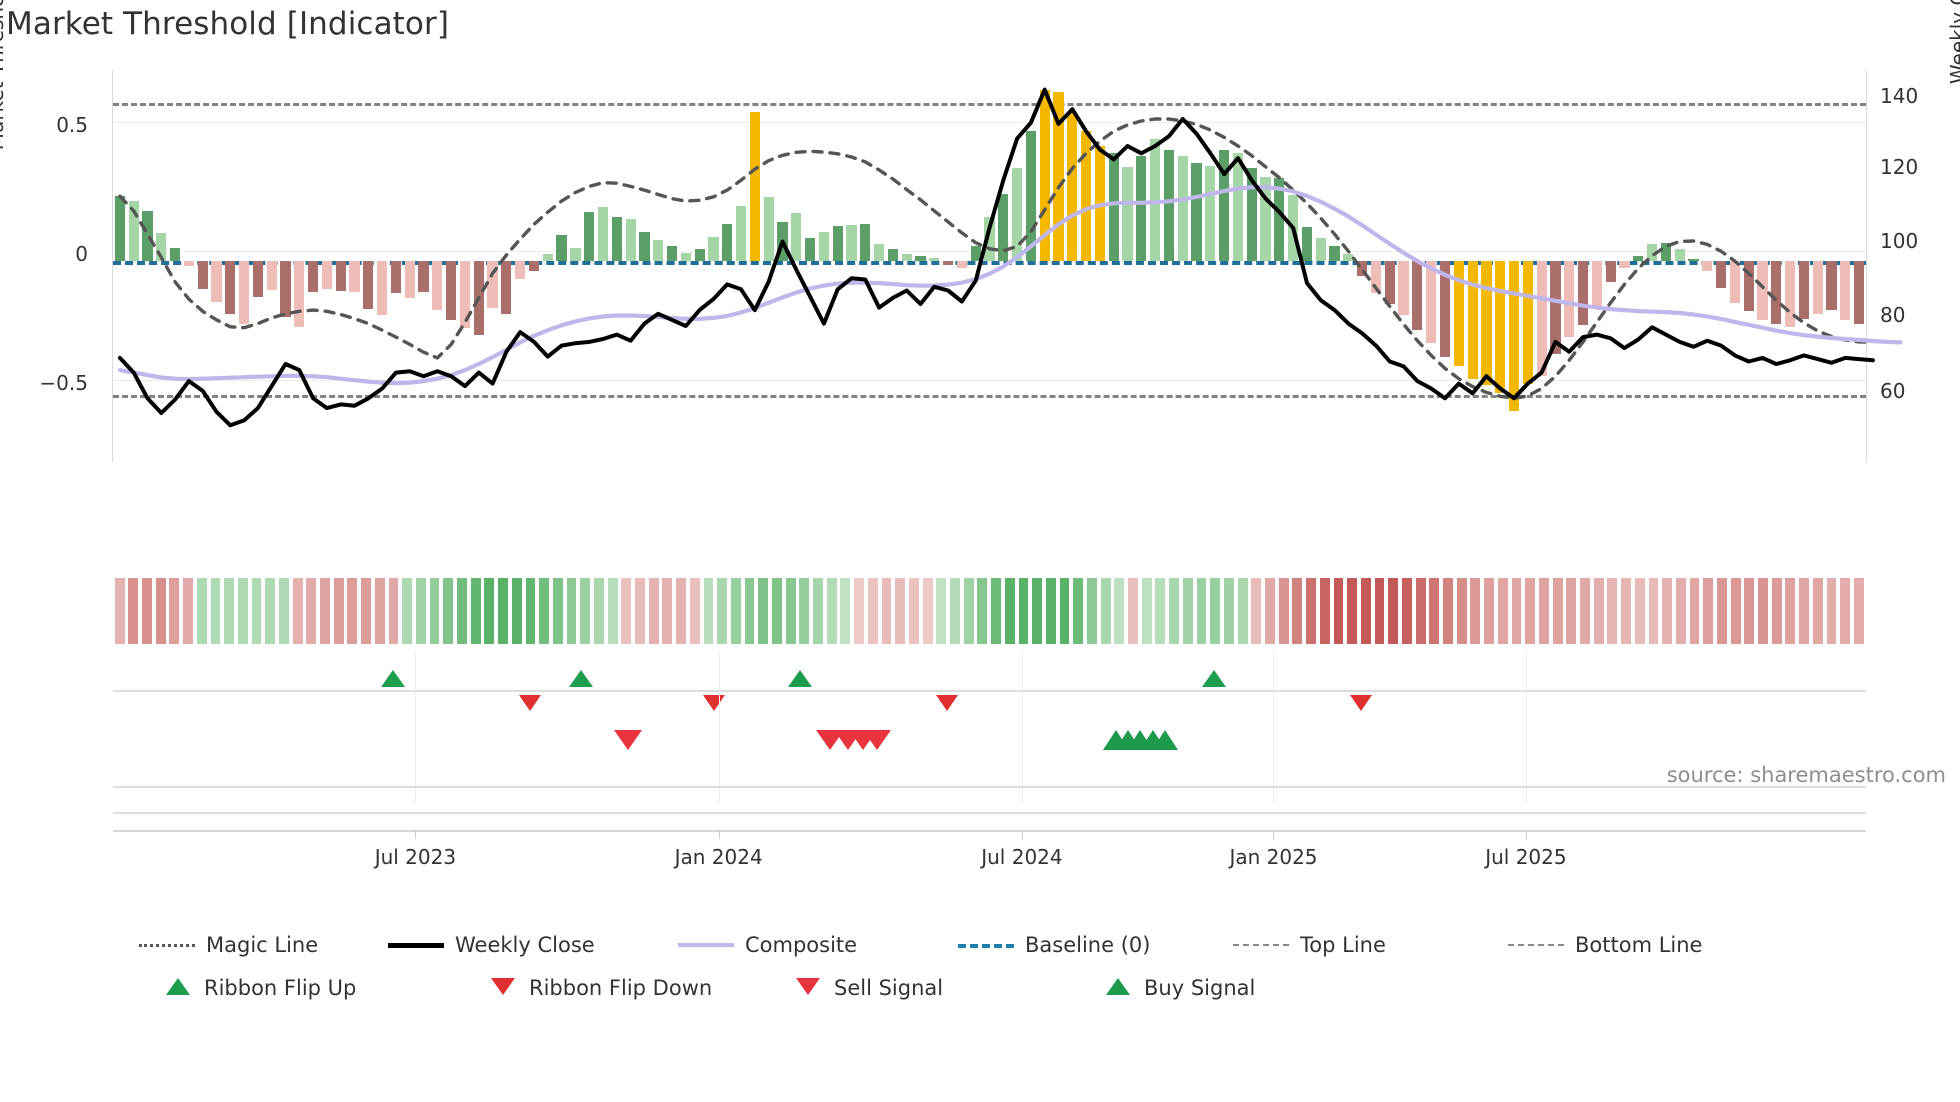  I want to click on sell-signal-marker, so click(877, 740).